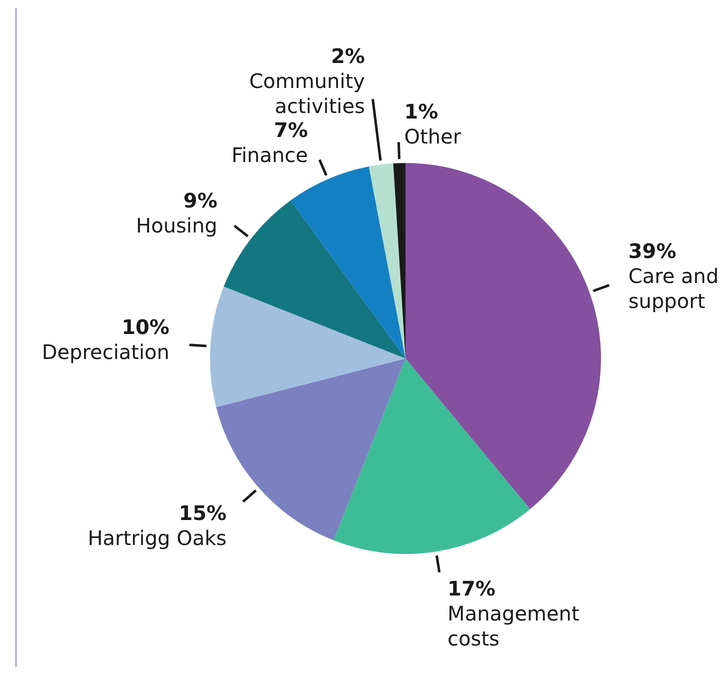  I want to click on slice-label: Other, so click(433, 136).